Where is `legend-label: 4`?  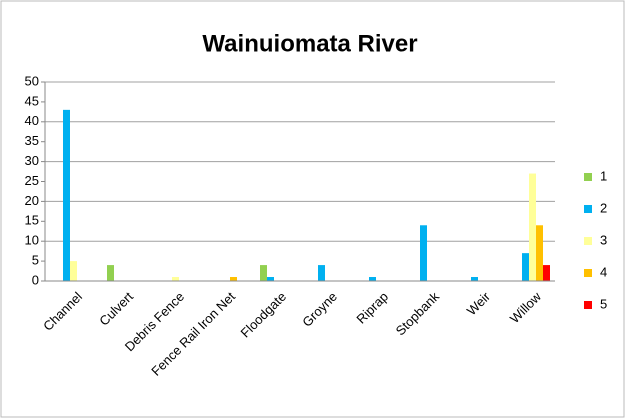 legend-label: 4 is located at coordinates (603, 271).